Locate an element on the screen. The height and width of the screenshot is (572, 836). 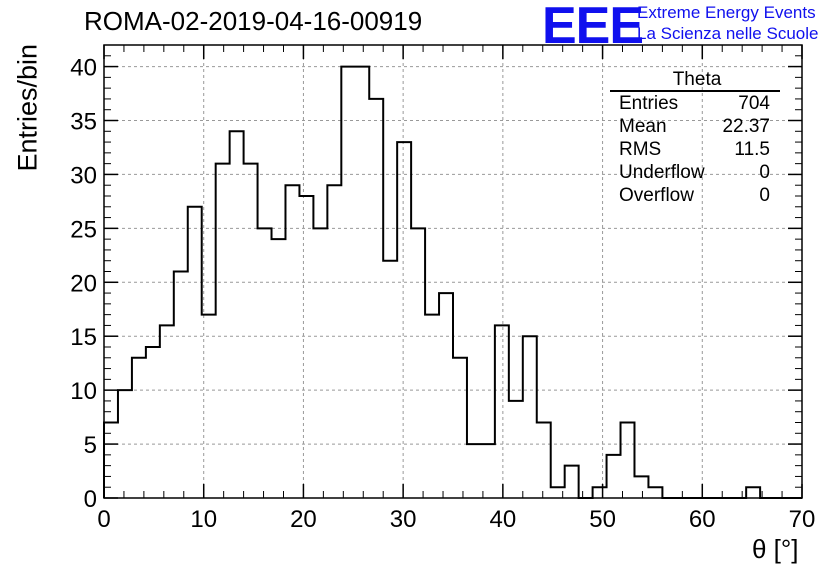
x-tick-label: 30 is located at coordinates (403, 519).